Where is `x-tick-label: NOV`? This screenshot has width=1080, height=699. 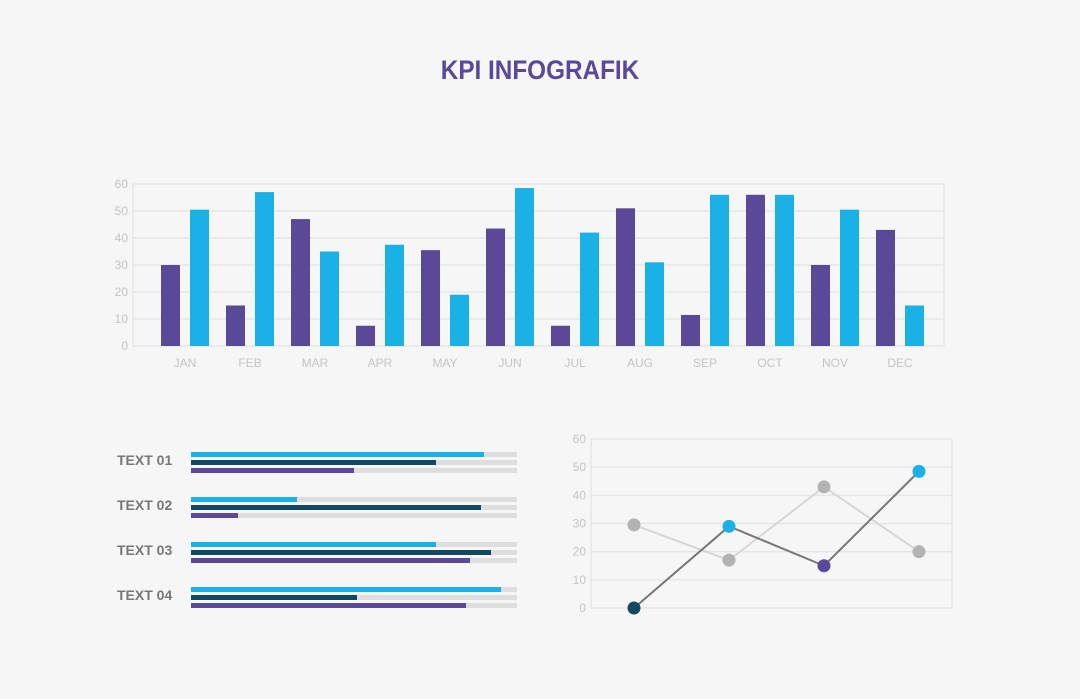 x-tick-label: NOV is located at coordinates (835, 363).